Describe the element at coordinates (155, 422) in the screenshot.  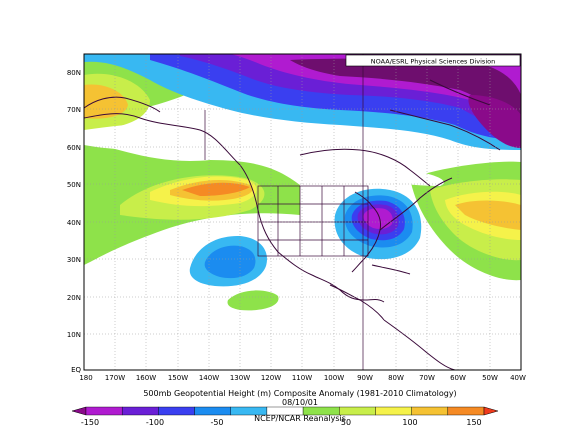
I see `colorbar-label: -100` at that location.